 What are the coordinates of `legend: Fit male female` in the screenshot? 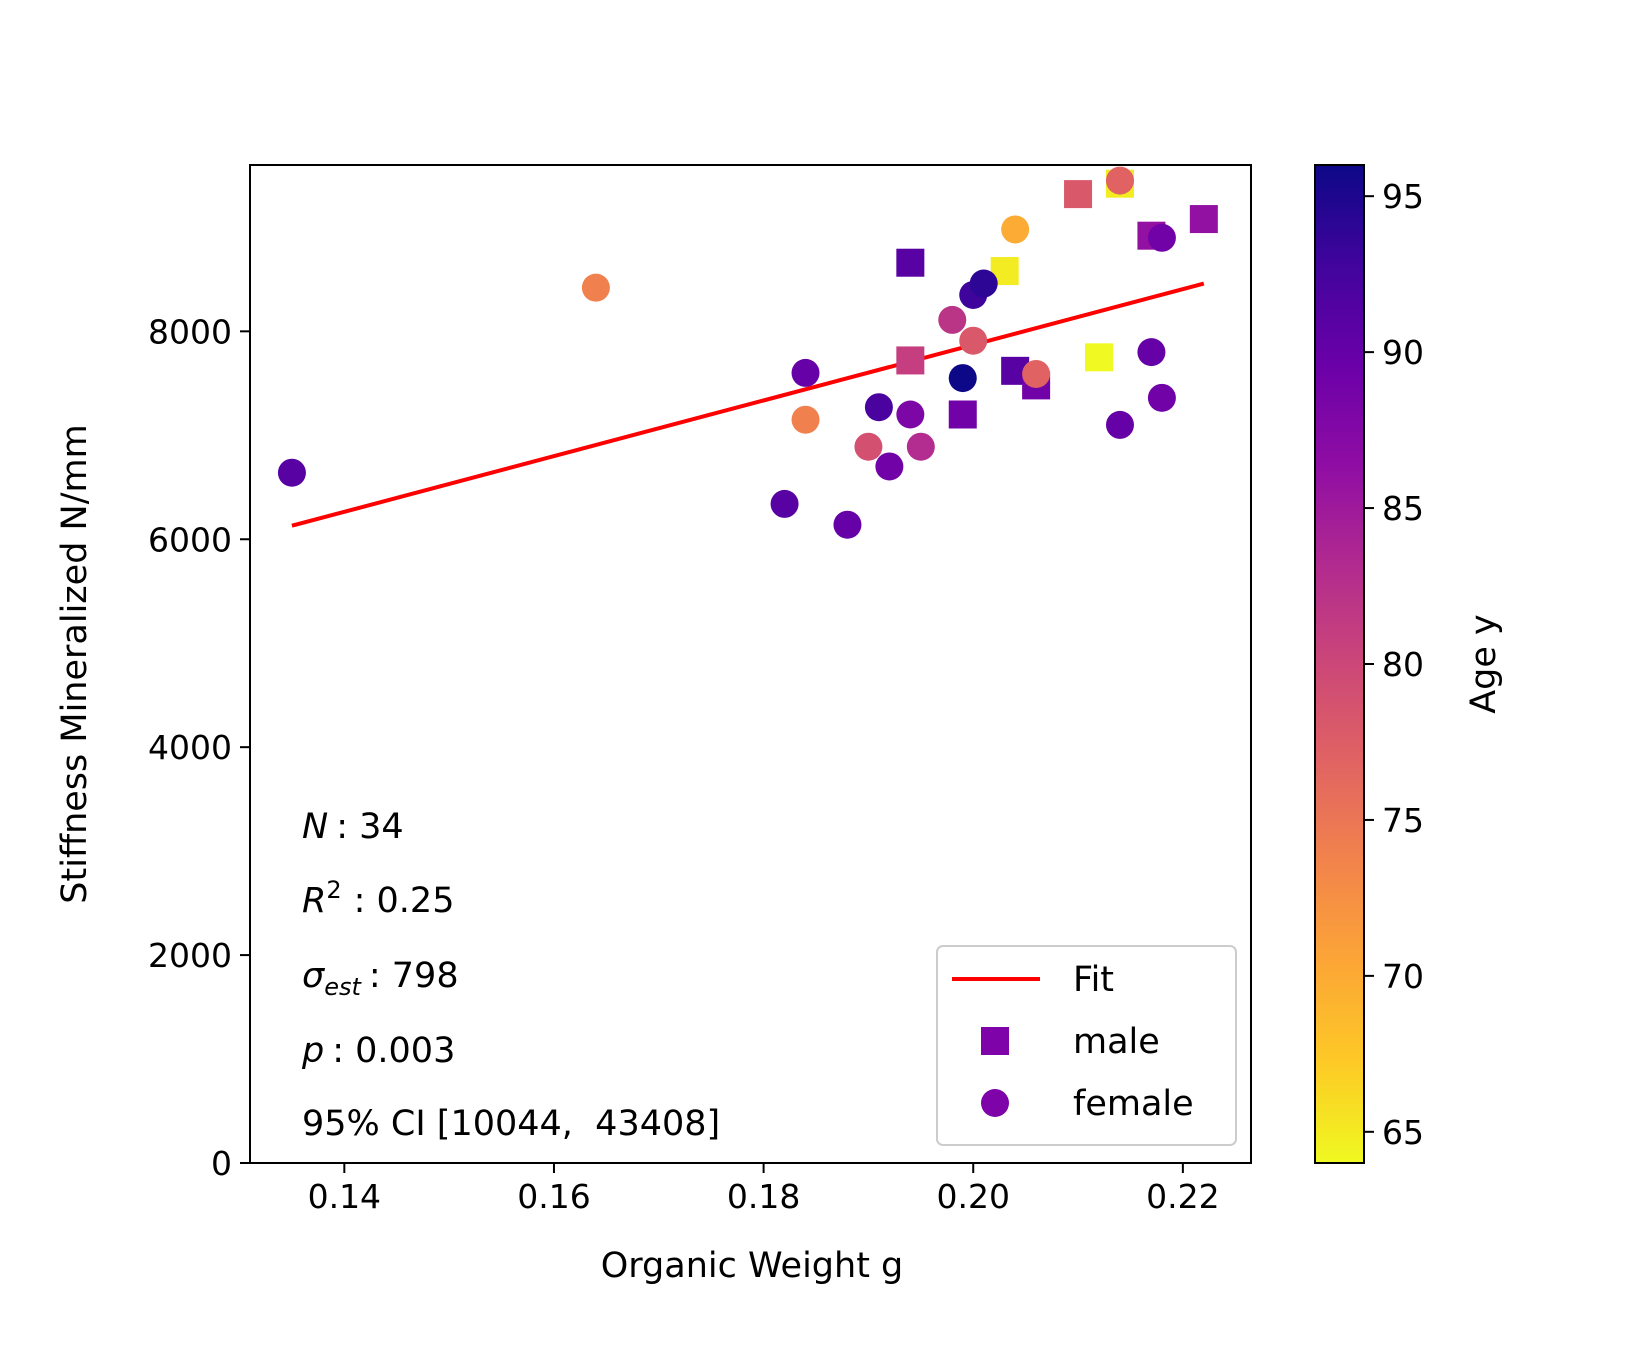 It's located at (1086, 1045).